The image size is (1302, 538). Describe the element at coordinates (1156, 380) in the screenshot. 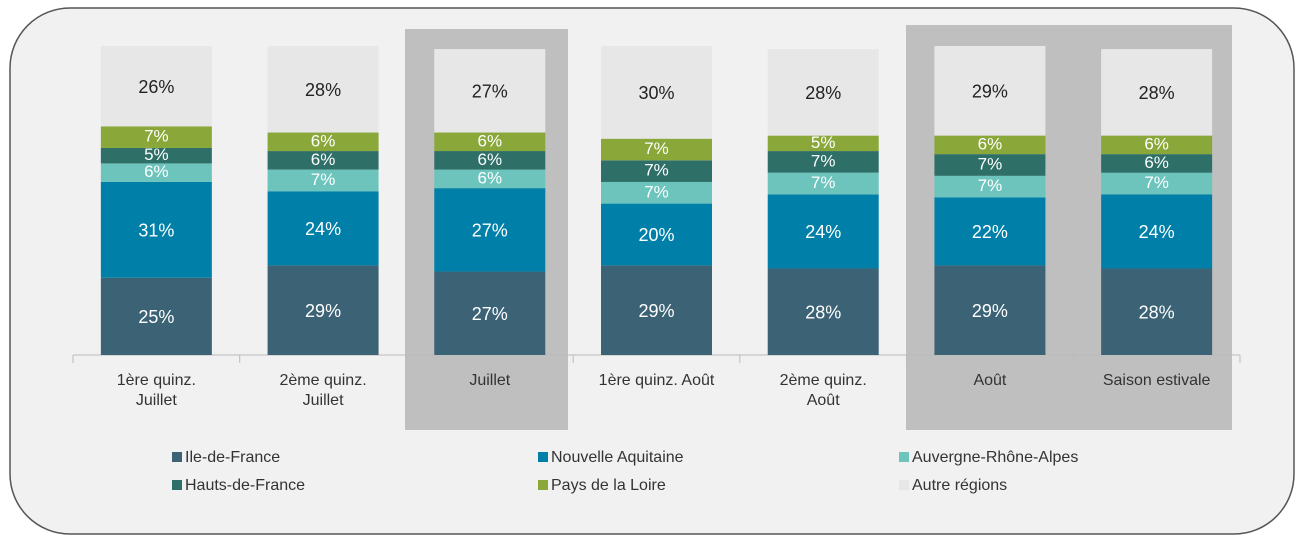

I see `x-tick-label: Saison estivale` at that location.